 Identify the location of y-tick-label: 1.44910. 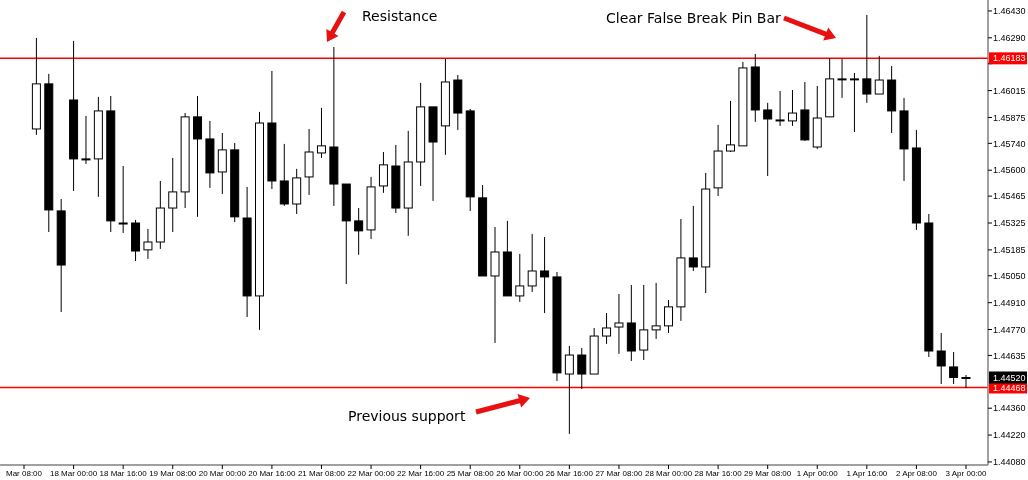
(1009, 302).